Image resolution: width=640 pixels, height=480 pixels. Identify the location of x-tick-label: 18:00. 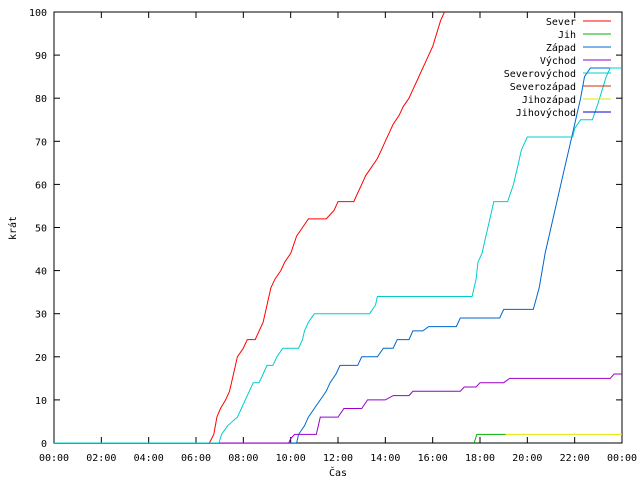
(480, 458).